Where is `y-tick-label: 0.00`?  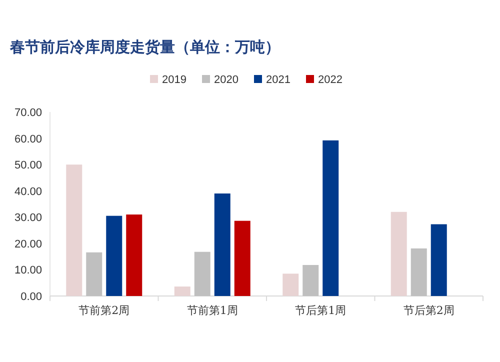
y-tick-label: 0.00 is located at coordinates (31, 297).